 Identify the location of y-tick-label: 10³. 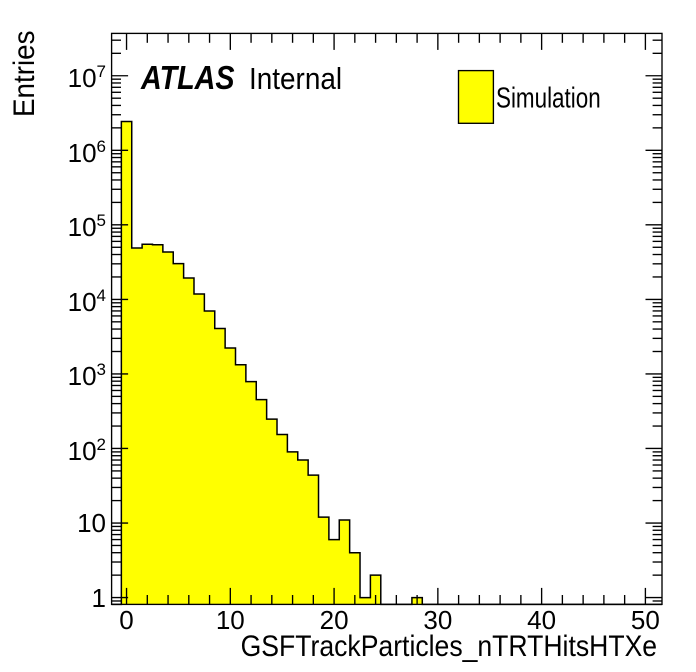
(86, 376).